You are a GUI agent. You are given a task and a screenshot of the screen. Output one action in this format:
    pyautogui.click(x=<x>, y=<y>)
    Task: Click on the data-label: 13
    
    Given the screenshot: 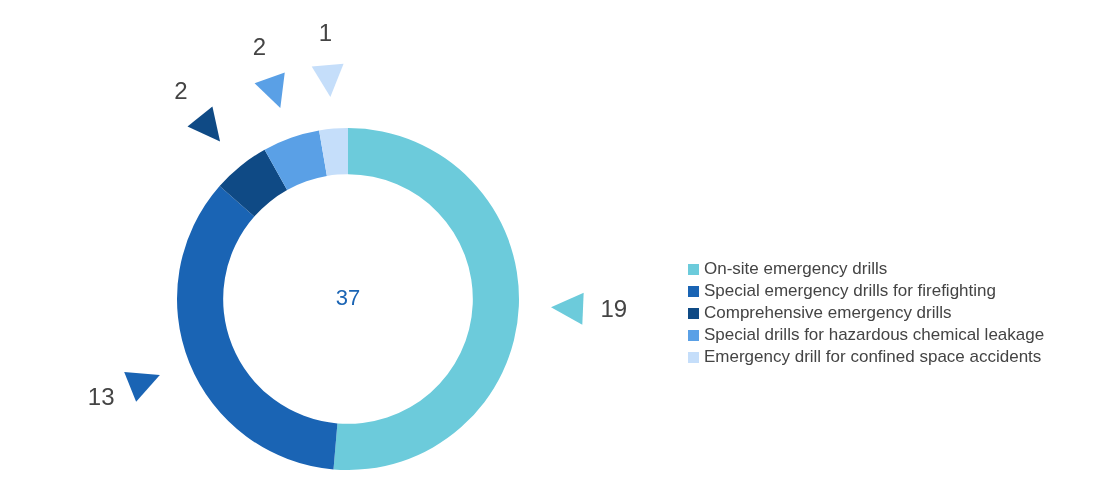 What is the action you would take?
    pyautogui.click(x=101, y=396)
    